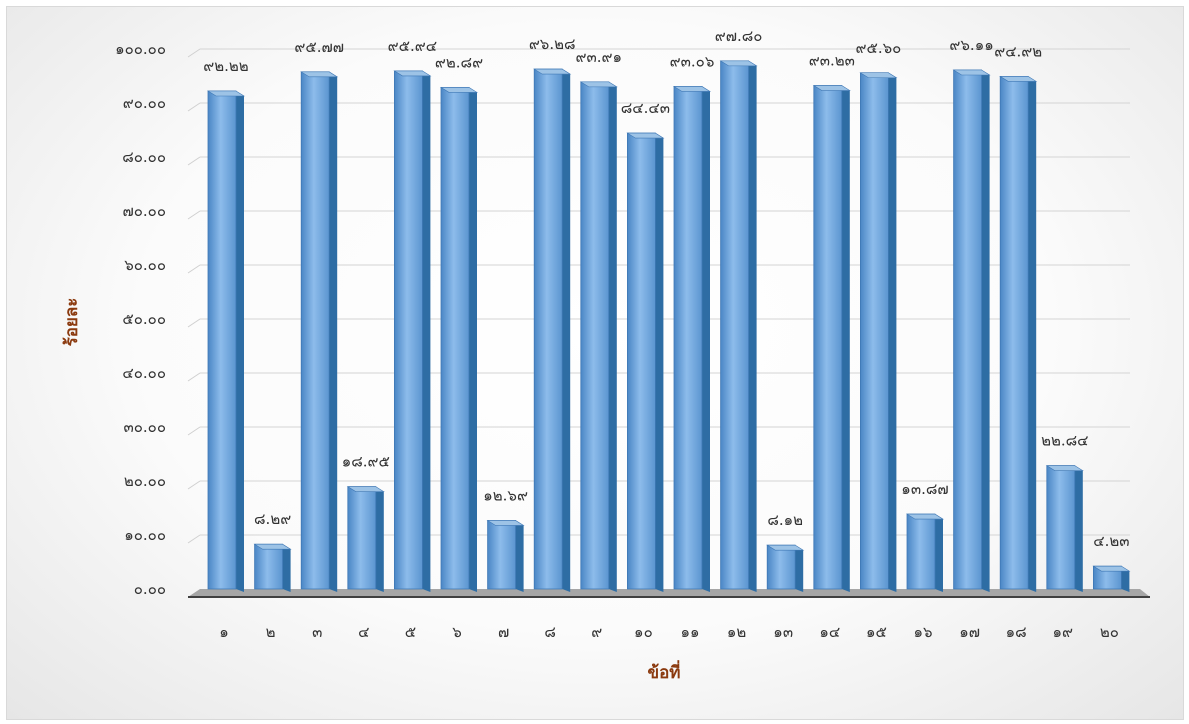 This screenshot has height=724, width=1189. Describe the element at coordinates (503, 632) in the screenshot. I see `x-tick-label: ๗` at that location.